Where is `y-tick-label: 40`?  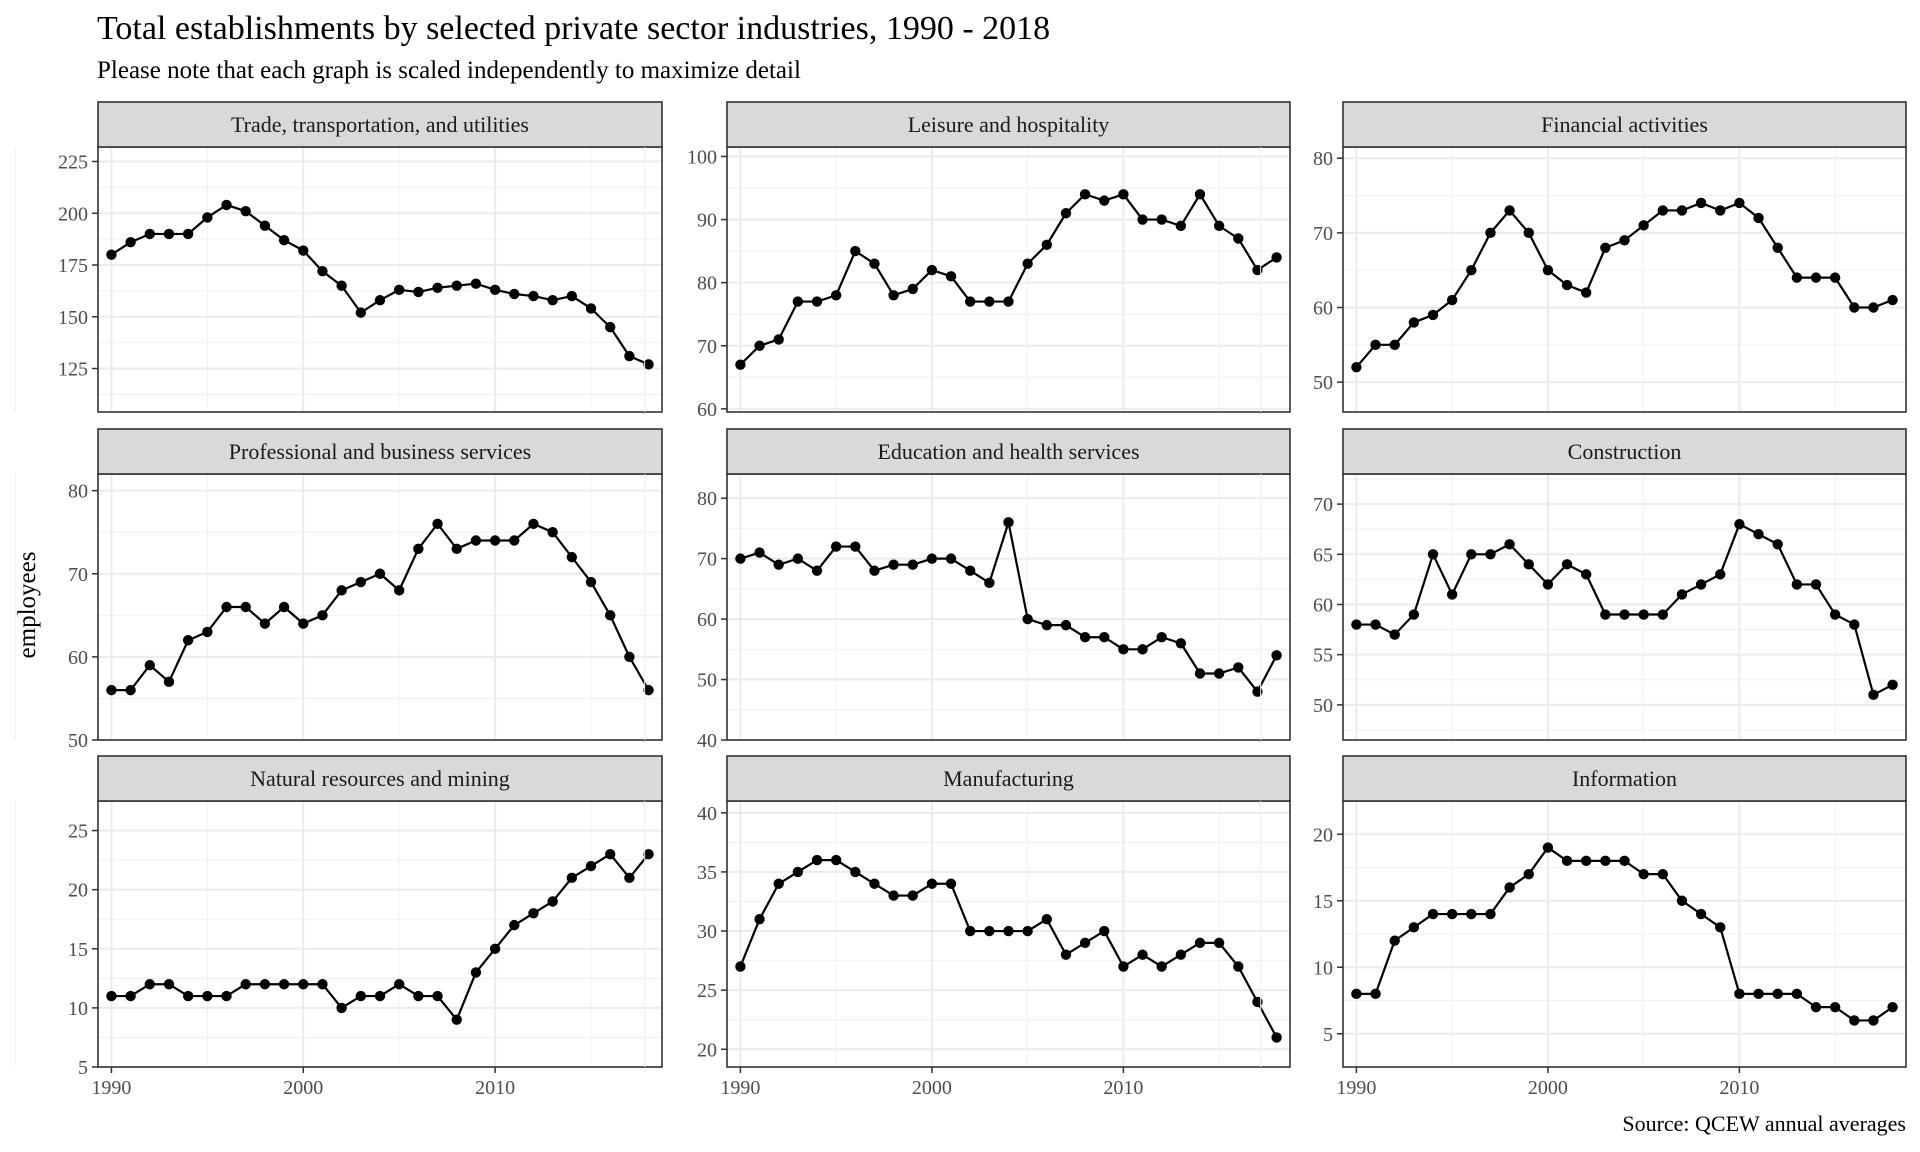
y-tick-label: 40 is located at coordinates (707, 741).